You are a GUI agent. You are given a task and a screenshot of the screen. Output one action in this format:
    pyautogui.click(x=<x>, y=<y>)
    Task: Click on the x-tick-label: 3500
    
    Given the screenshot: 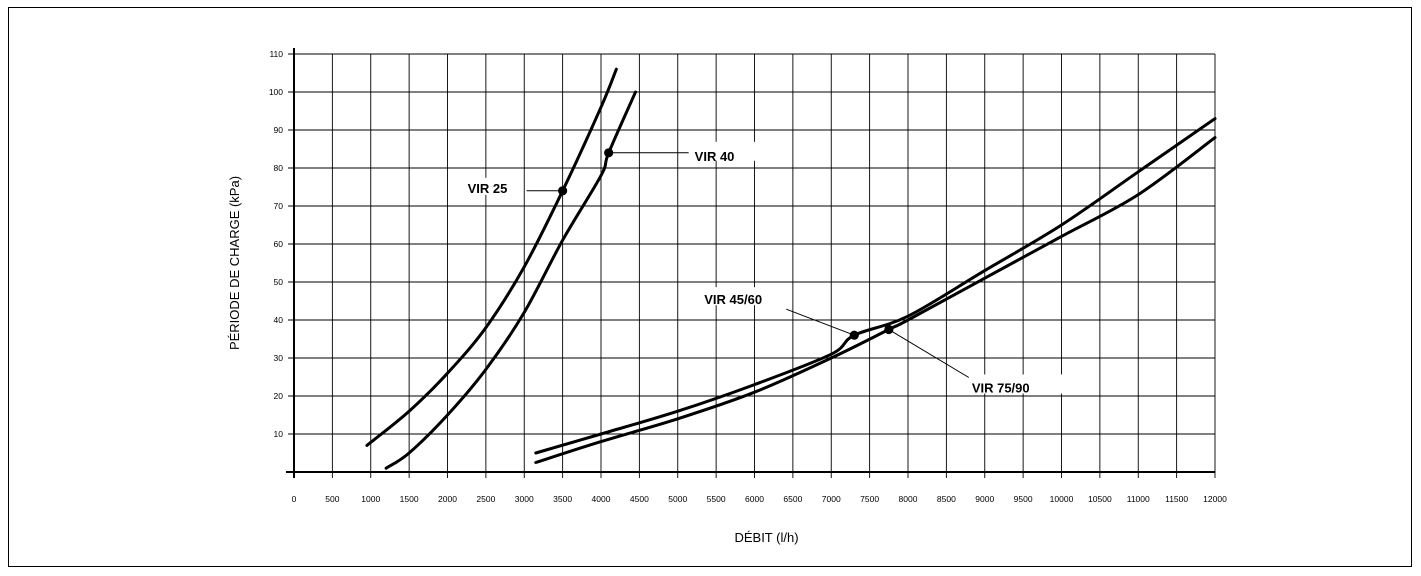 What is the action you would take?
    pyautogui.click(x=562, y=499)
    